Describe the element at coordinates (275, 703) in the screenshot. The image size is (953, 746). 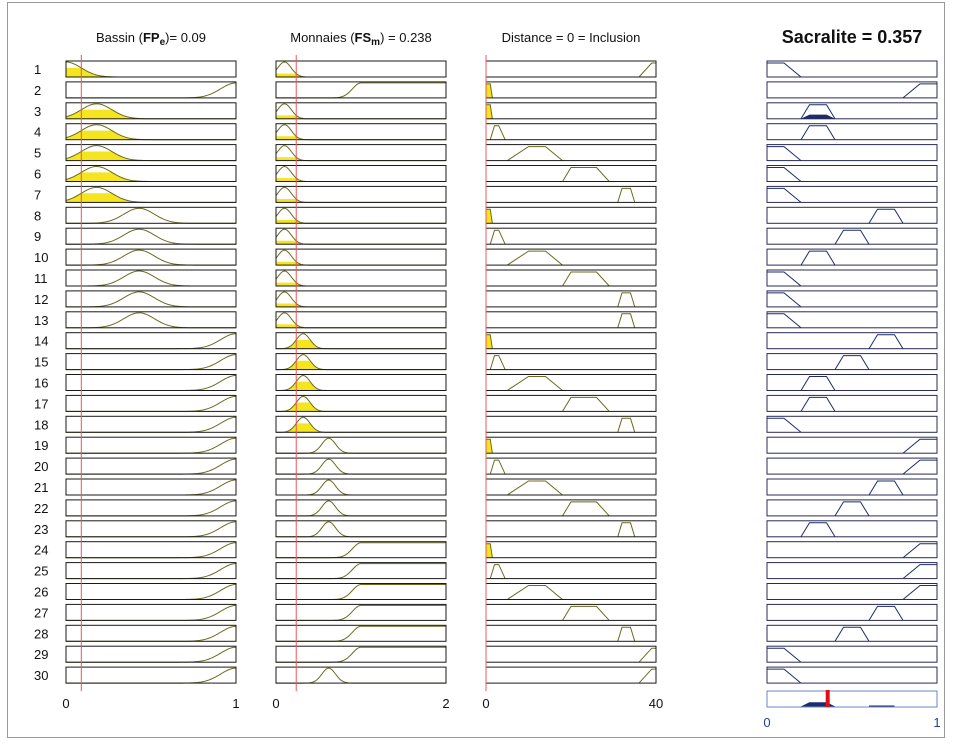
I see `tick-label-min-input-2: 0` at that location.